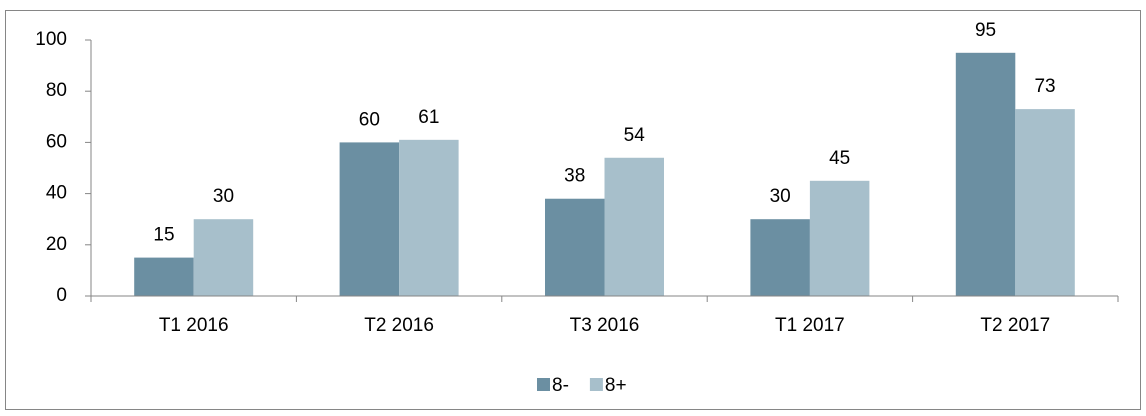 This screenshot has height=416, width=1146. I want to click on y-tick-label: 80, so click(56, 90).